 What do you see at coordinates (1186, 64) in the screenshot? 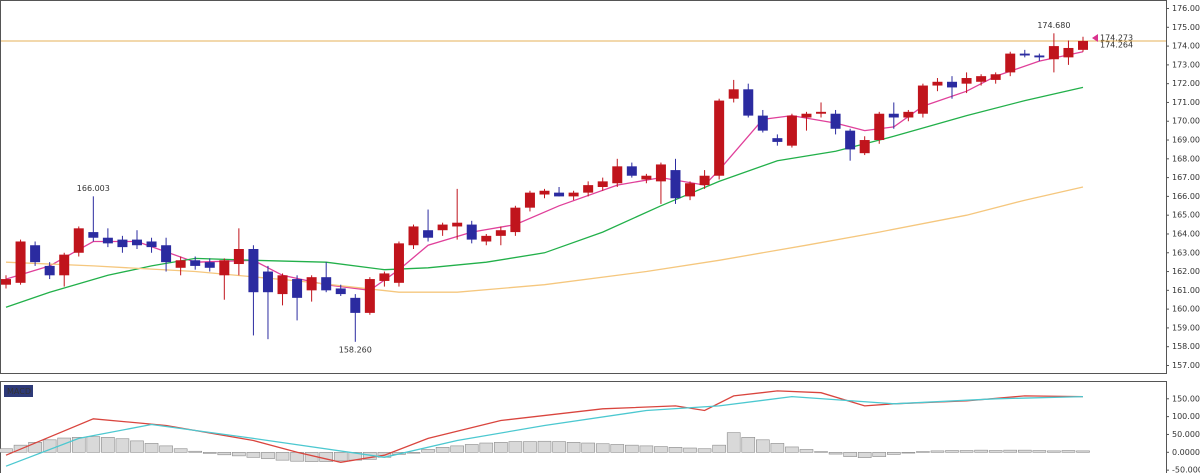
I see `y-tick-label: 173.000` at bounding box center [1186, 64].